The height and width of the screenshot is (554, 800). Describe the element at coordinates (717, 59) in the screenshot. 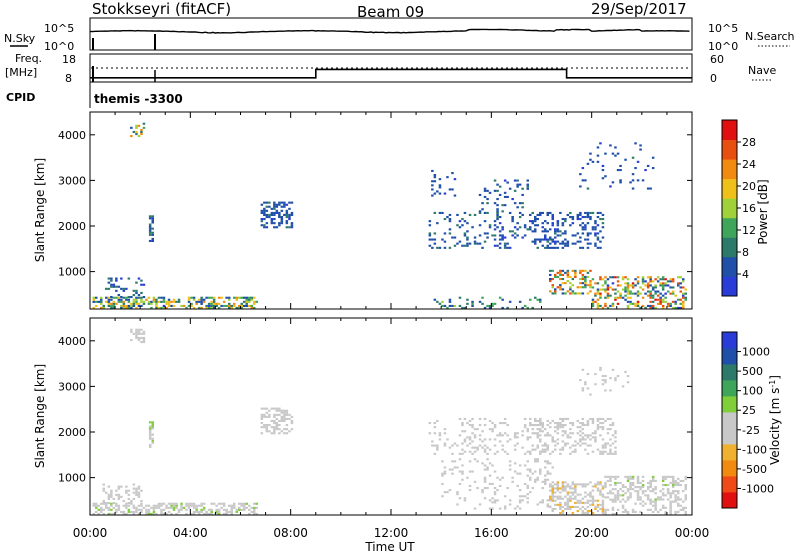

I see `nave-tick-top: 60` at that location.